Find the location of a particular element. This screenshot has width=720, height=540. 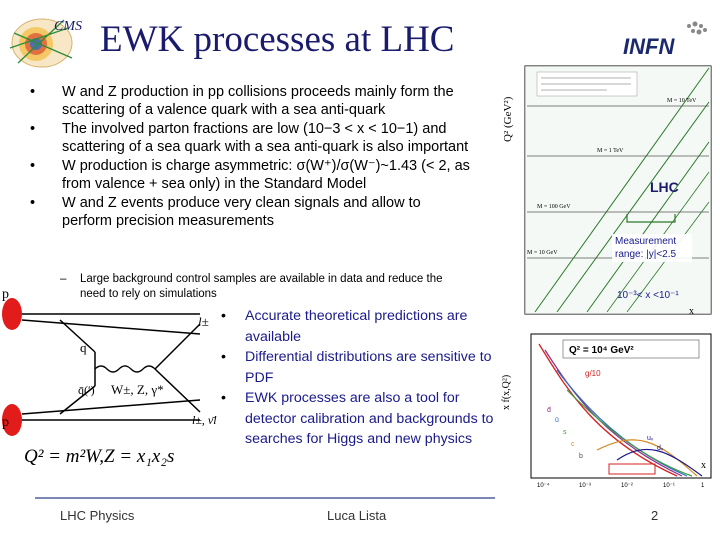

lepton-bottom-label: l±, ν̄l is located at coordinates (204, 420).